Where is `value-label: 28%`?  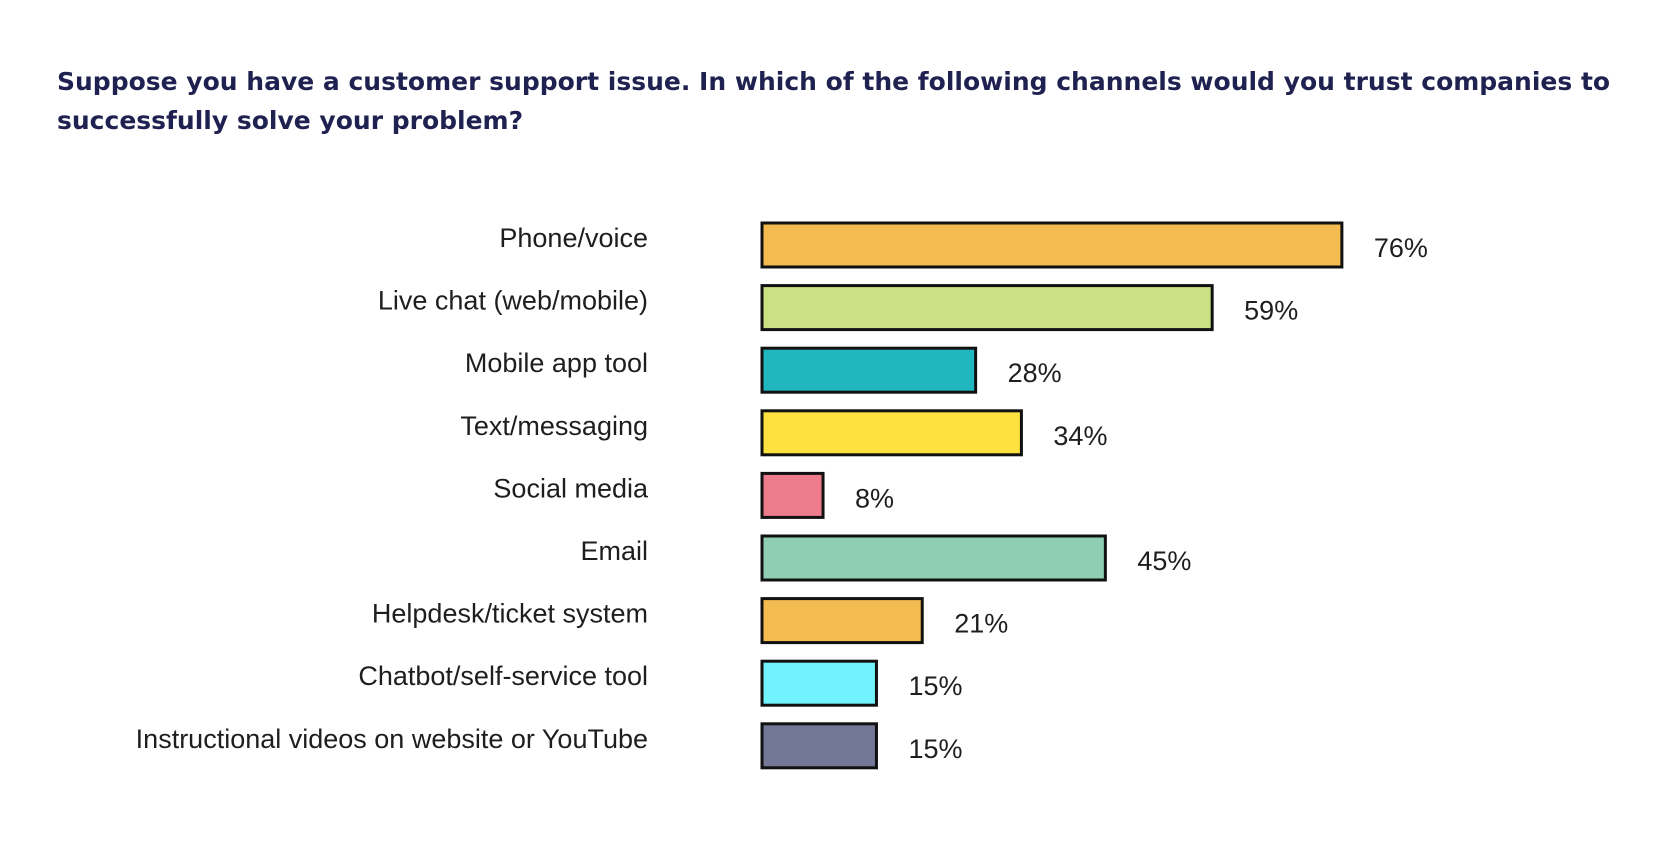
value-label: 28% is located at coordinates (1035, 373).